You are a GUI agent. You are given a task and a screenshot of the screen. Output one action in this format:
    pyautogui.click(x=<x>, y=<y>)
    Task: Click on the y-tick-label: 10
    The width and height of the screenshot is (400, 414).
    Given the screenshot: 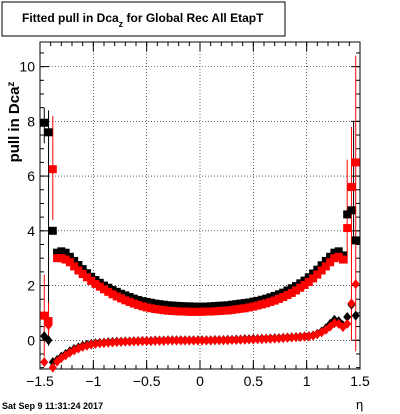 What is the action you would take?
    pyautogui.click(x=27, y=67)
    